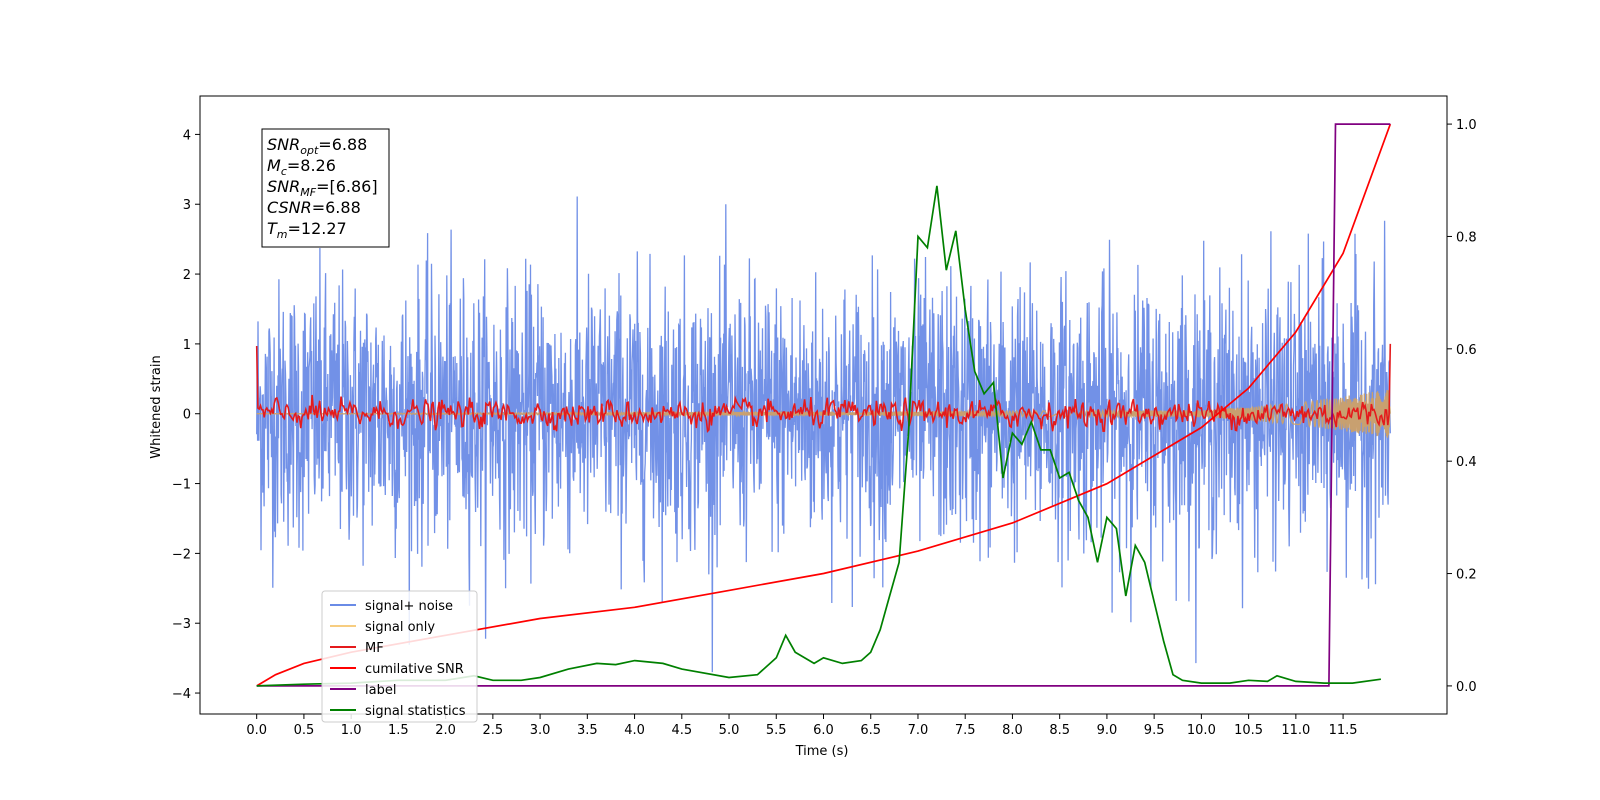 The image size is (1600, 800). Describe the element at coordinates (351, 730) in the screenshot. I see `x-tick-label: 1.0` at that location.